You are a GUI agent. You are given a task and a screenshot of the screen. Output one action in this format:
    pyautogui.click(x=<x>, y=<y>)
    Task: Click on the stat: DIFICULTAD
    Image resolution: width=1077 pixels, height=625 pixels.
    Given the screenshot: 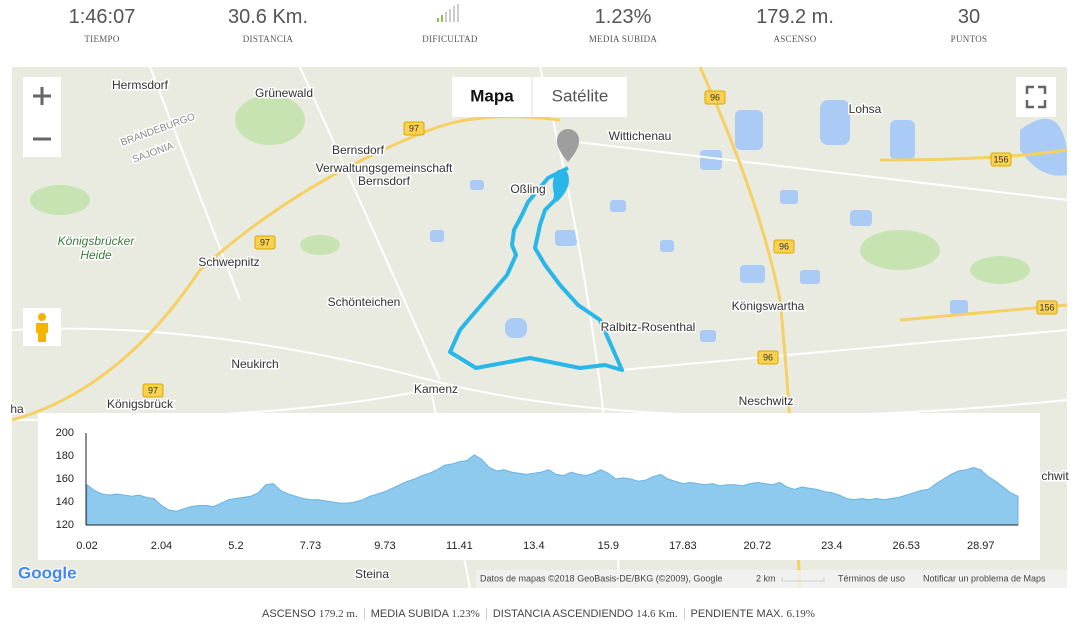 What is the action you would take?
    pyautogui.click(x=450, y=24)
    